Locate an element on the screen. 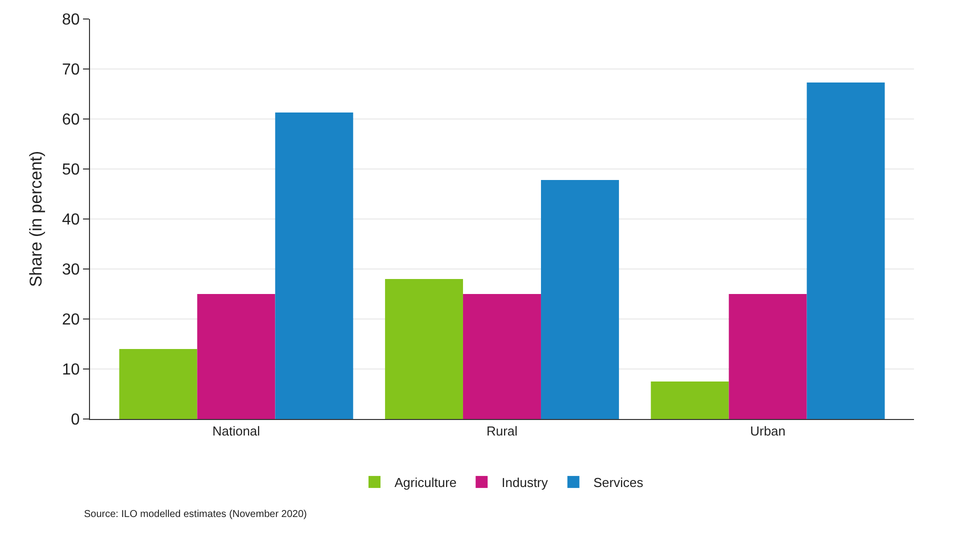 The image size is (954, 549). y-tick-label: 70 is located at coordinates (71, 70).